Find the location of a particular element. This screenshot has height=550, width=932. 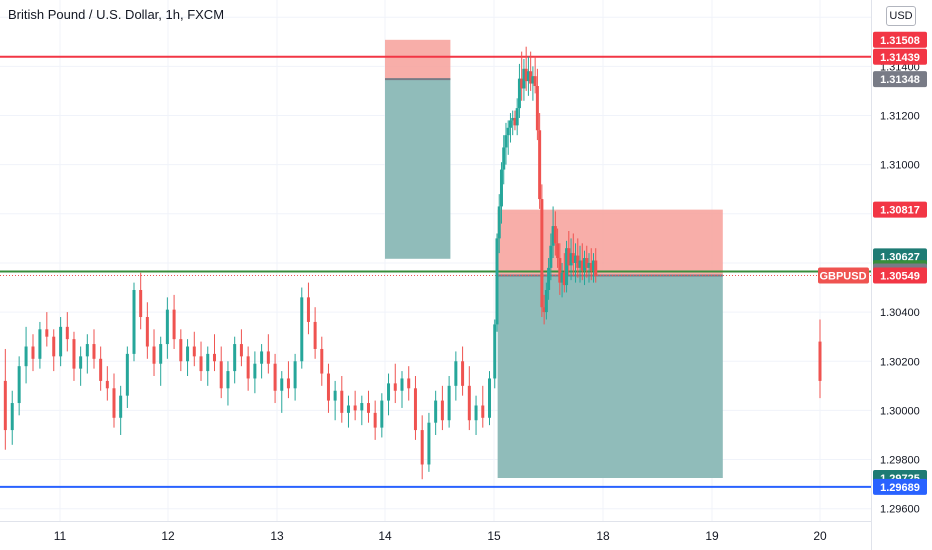

price-tick: 1.30200 is located at coordinates (900, 362).